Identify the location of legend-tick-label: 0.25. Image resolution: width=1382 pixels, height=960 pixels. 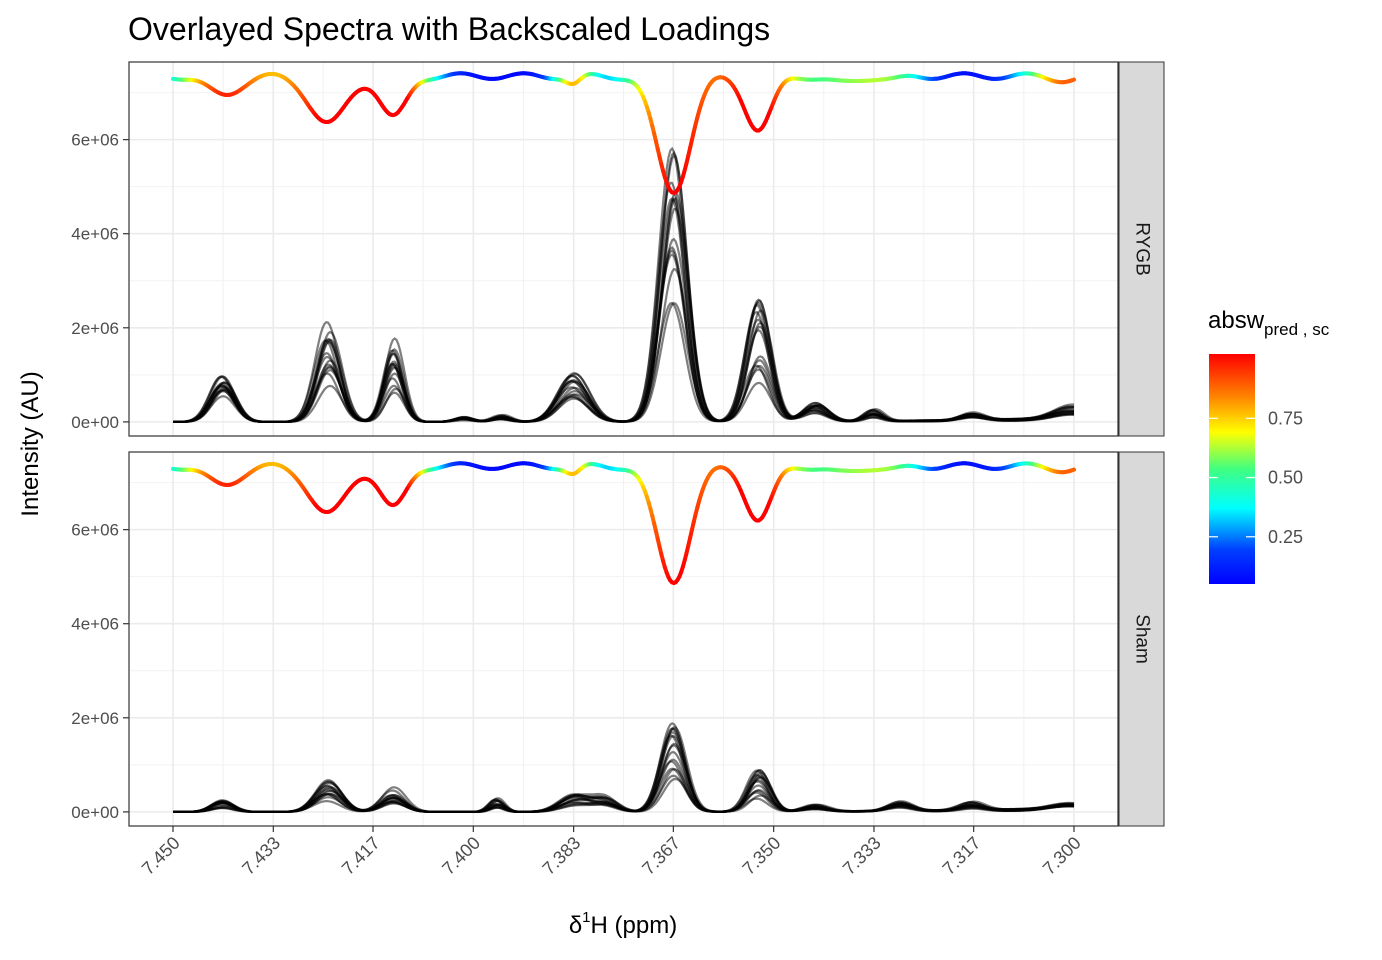
(1285, 537).